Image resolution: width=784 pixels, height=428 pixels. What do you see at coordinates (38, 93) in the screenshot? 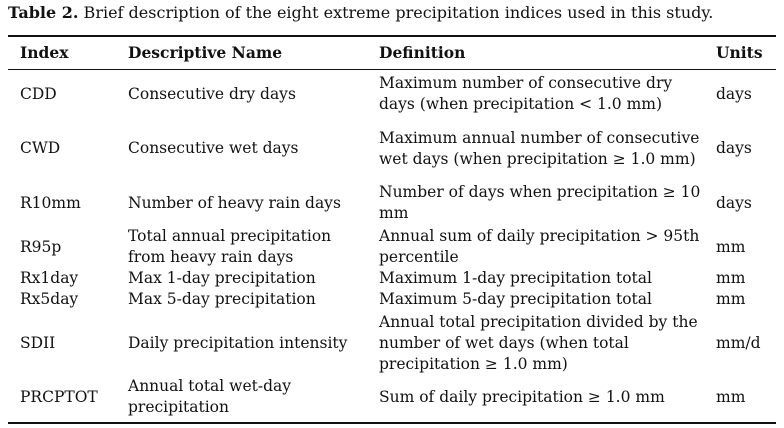
I see `cell-index: CDD` at bounding box center [38, 93].